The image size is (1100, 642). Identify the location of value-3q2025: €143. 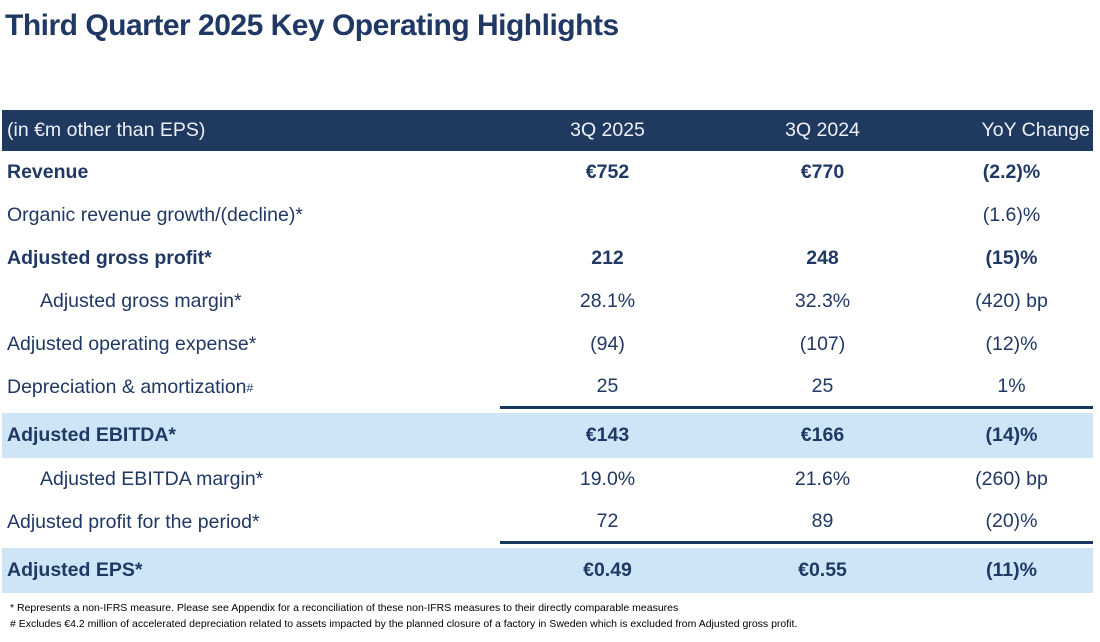
(607, 435).